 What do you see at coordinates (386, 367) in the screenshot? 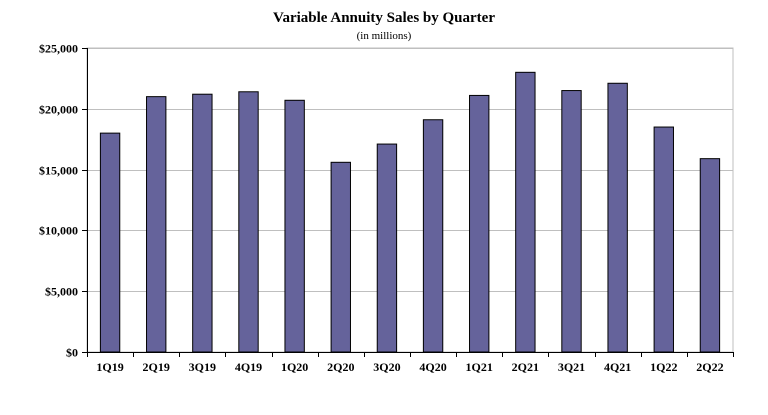
I see `x-tick-label: 3Q20` at bounding box center [386, 367].